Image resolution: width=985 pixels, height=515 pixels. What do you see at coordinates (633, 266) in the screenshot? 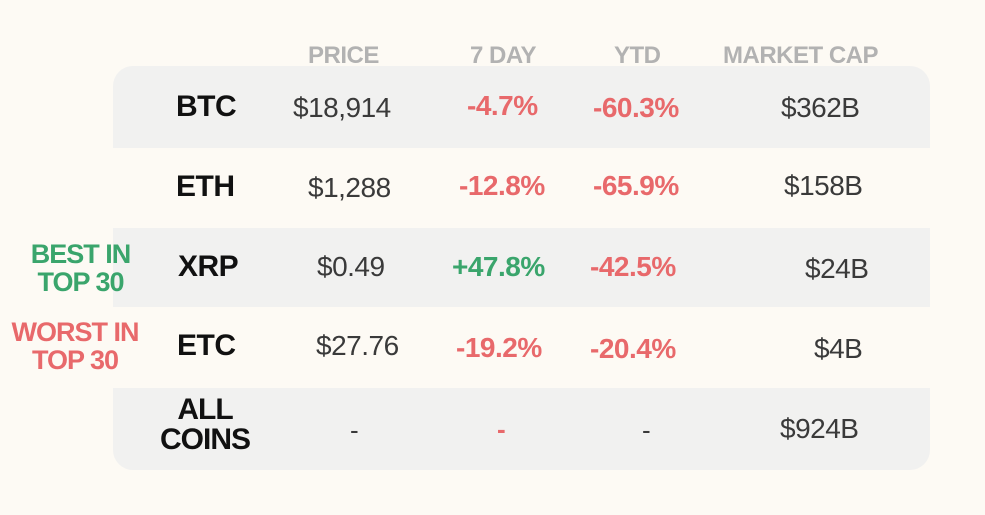
I see `coin-ytd-change: -42.5%` at bounding box center [633, 266].